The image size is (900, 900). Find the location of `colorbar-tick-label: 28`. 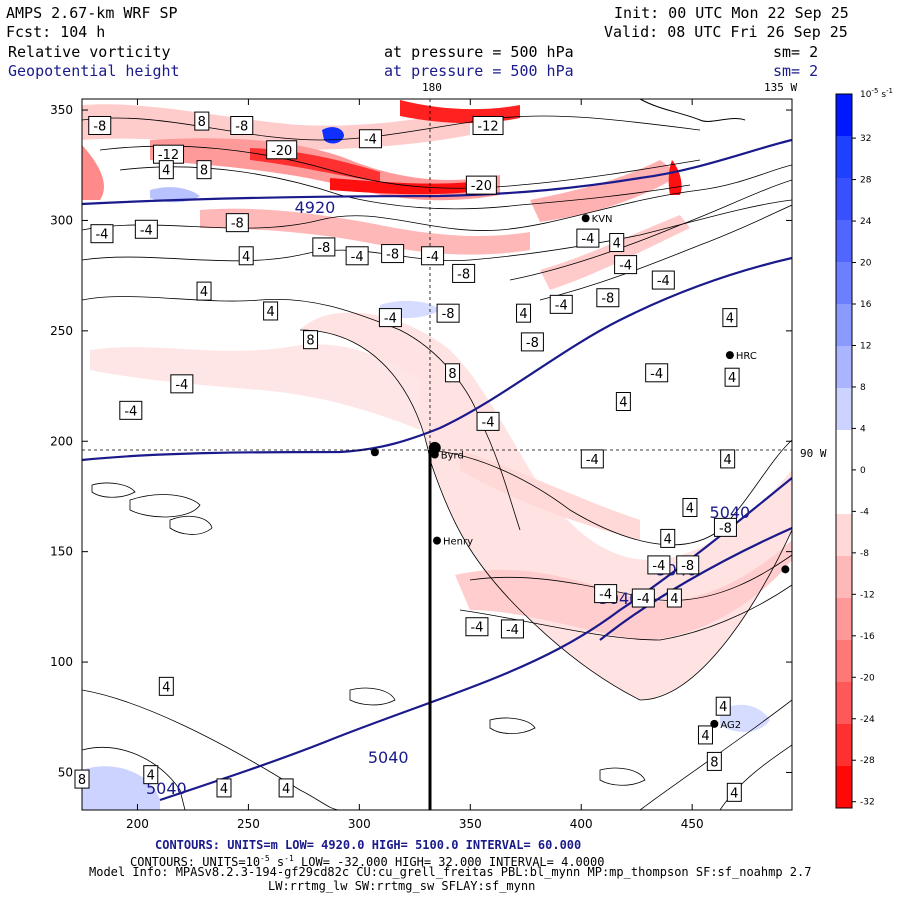

colorbar-tick-label: 28 is located at coordinates (866, 181).